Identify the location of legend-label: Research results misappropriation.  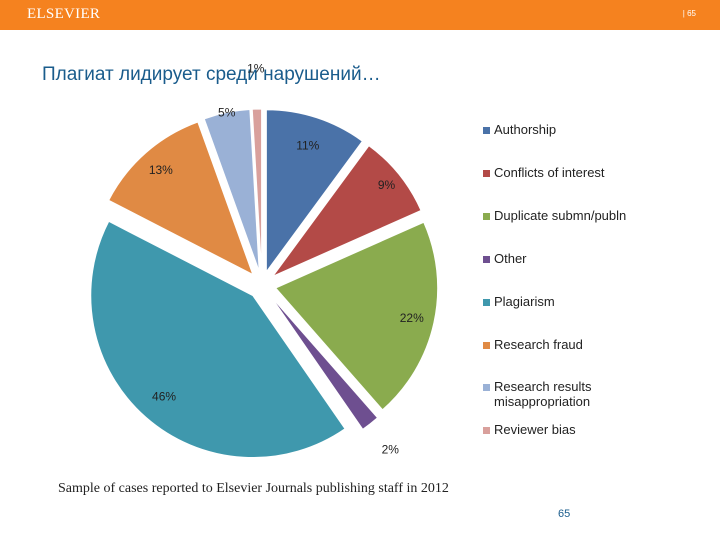
(543, 394).